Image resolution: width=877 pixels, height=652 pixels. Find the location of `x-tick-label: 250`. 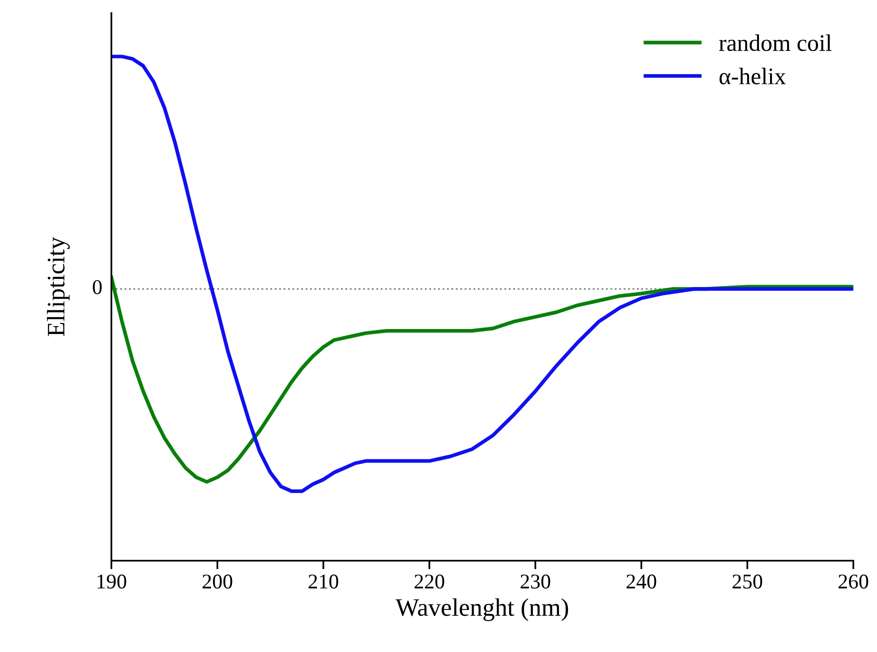

x-tick-label: 250 is located at coordinates (747, 581).